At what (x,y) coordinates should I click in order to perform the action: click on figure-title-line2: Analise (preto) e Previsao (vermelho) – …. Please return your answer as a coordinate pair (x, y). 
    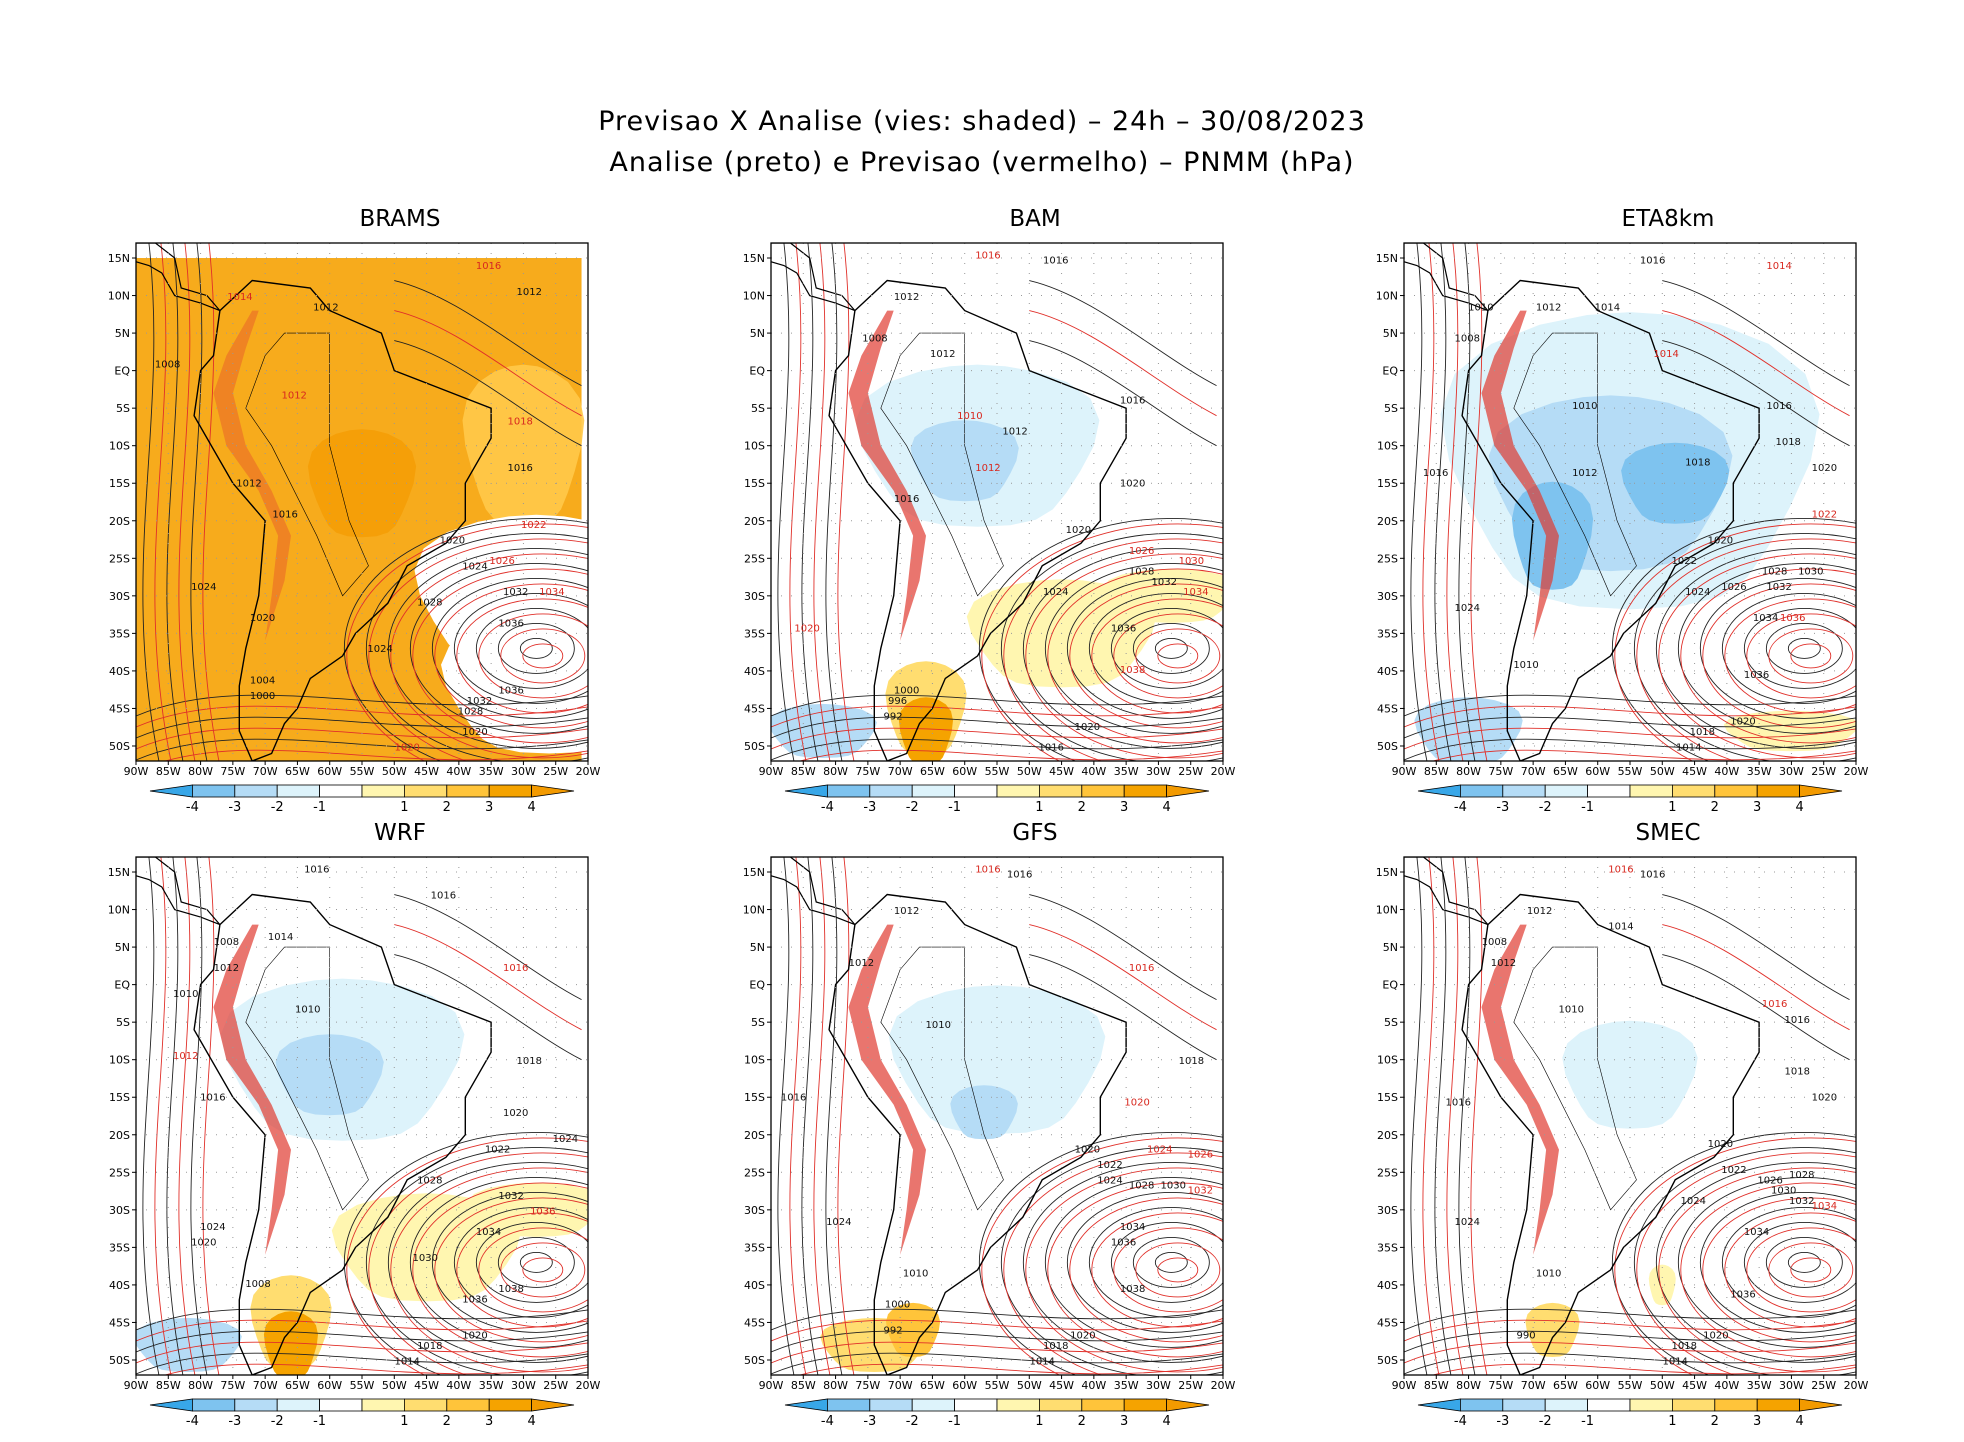
    Looking at the image, I should click on (982, 162).